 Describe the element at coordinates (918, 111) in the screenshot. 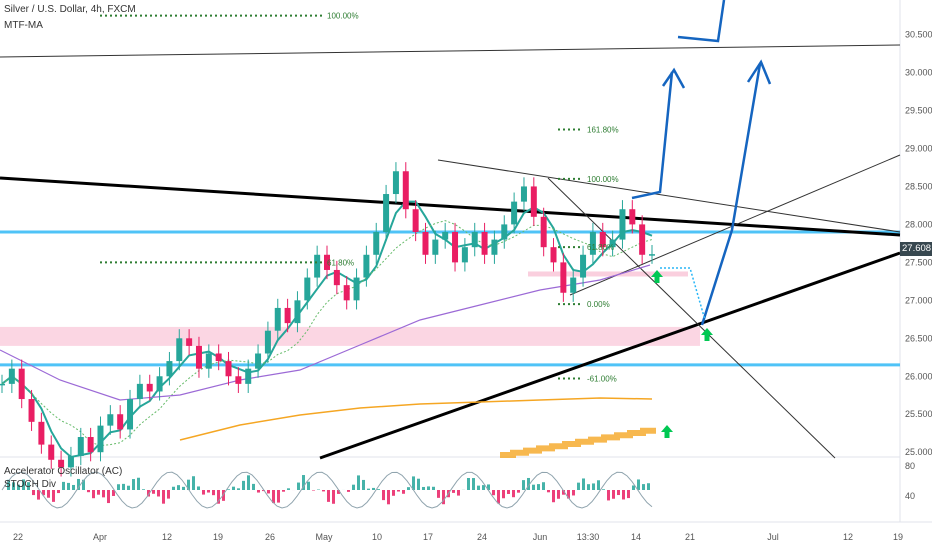

I see `price-tick: 29.500` at that location.